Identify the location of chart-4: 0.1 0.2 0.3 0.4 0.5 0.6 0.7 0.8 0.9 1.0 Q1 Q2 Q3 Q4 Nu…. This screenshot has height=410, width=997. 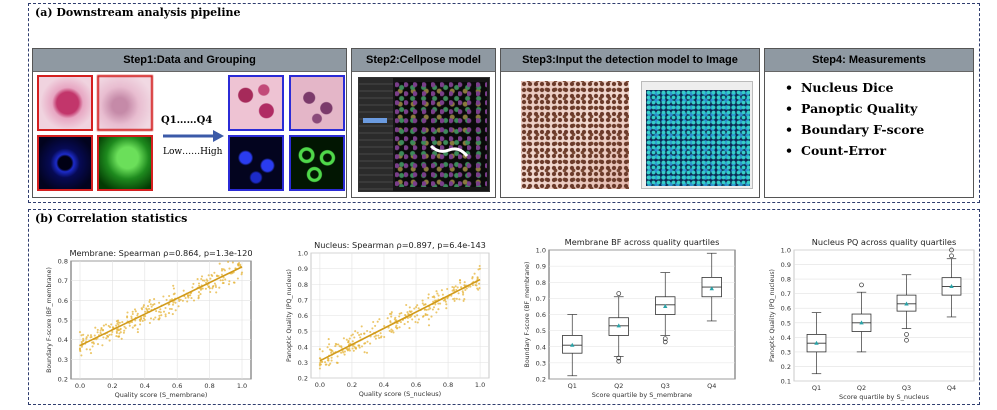
(872, 319).